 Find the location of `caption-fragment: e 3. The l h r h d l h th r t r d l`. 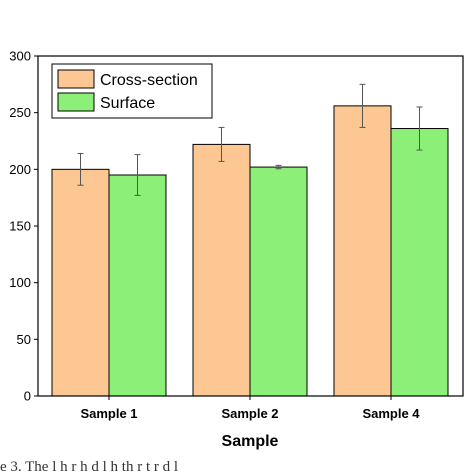

caption-fragment: e 3. The l h r h d l h th r t r d l is located at coordinates (89, 466).